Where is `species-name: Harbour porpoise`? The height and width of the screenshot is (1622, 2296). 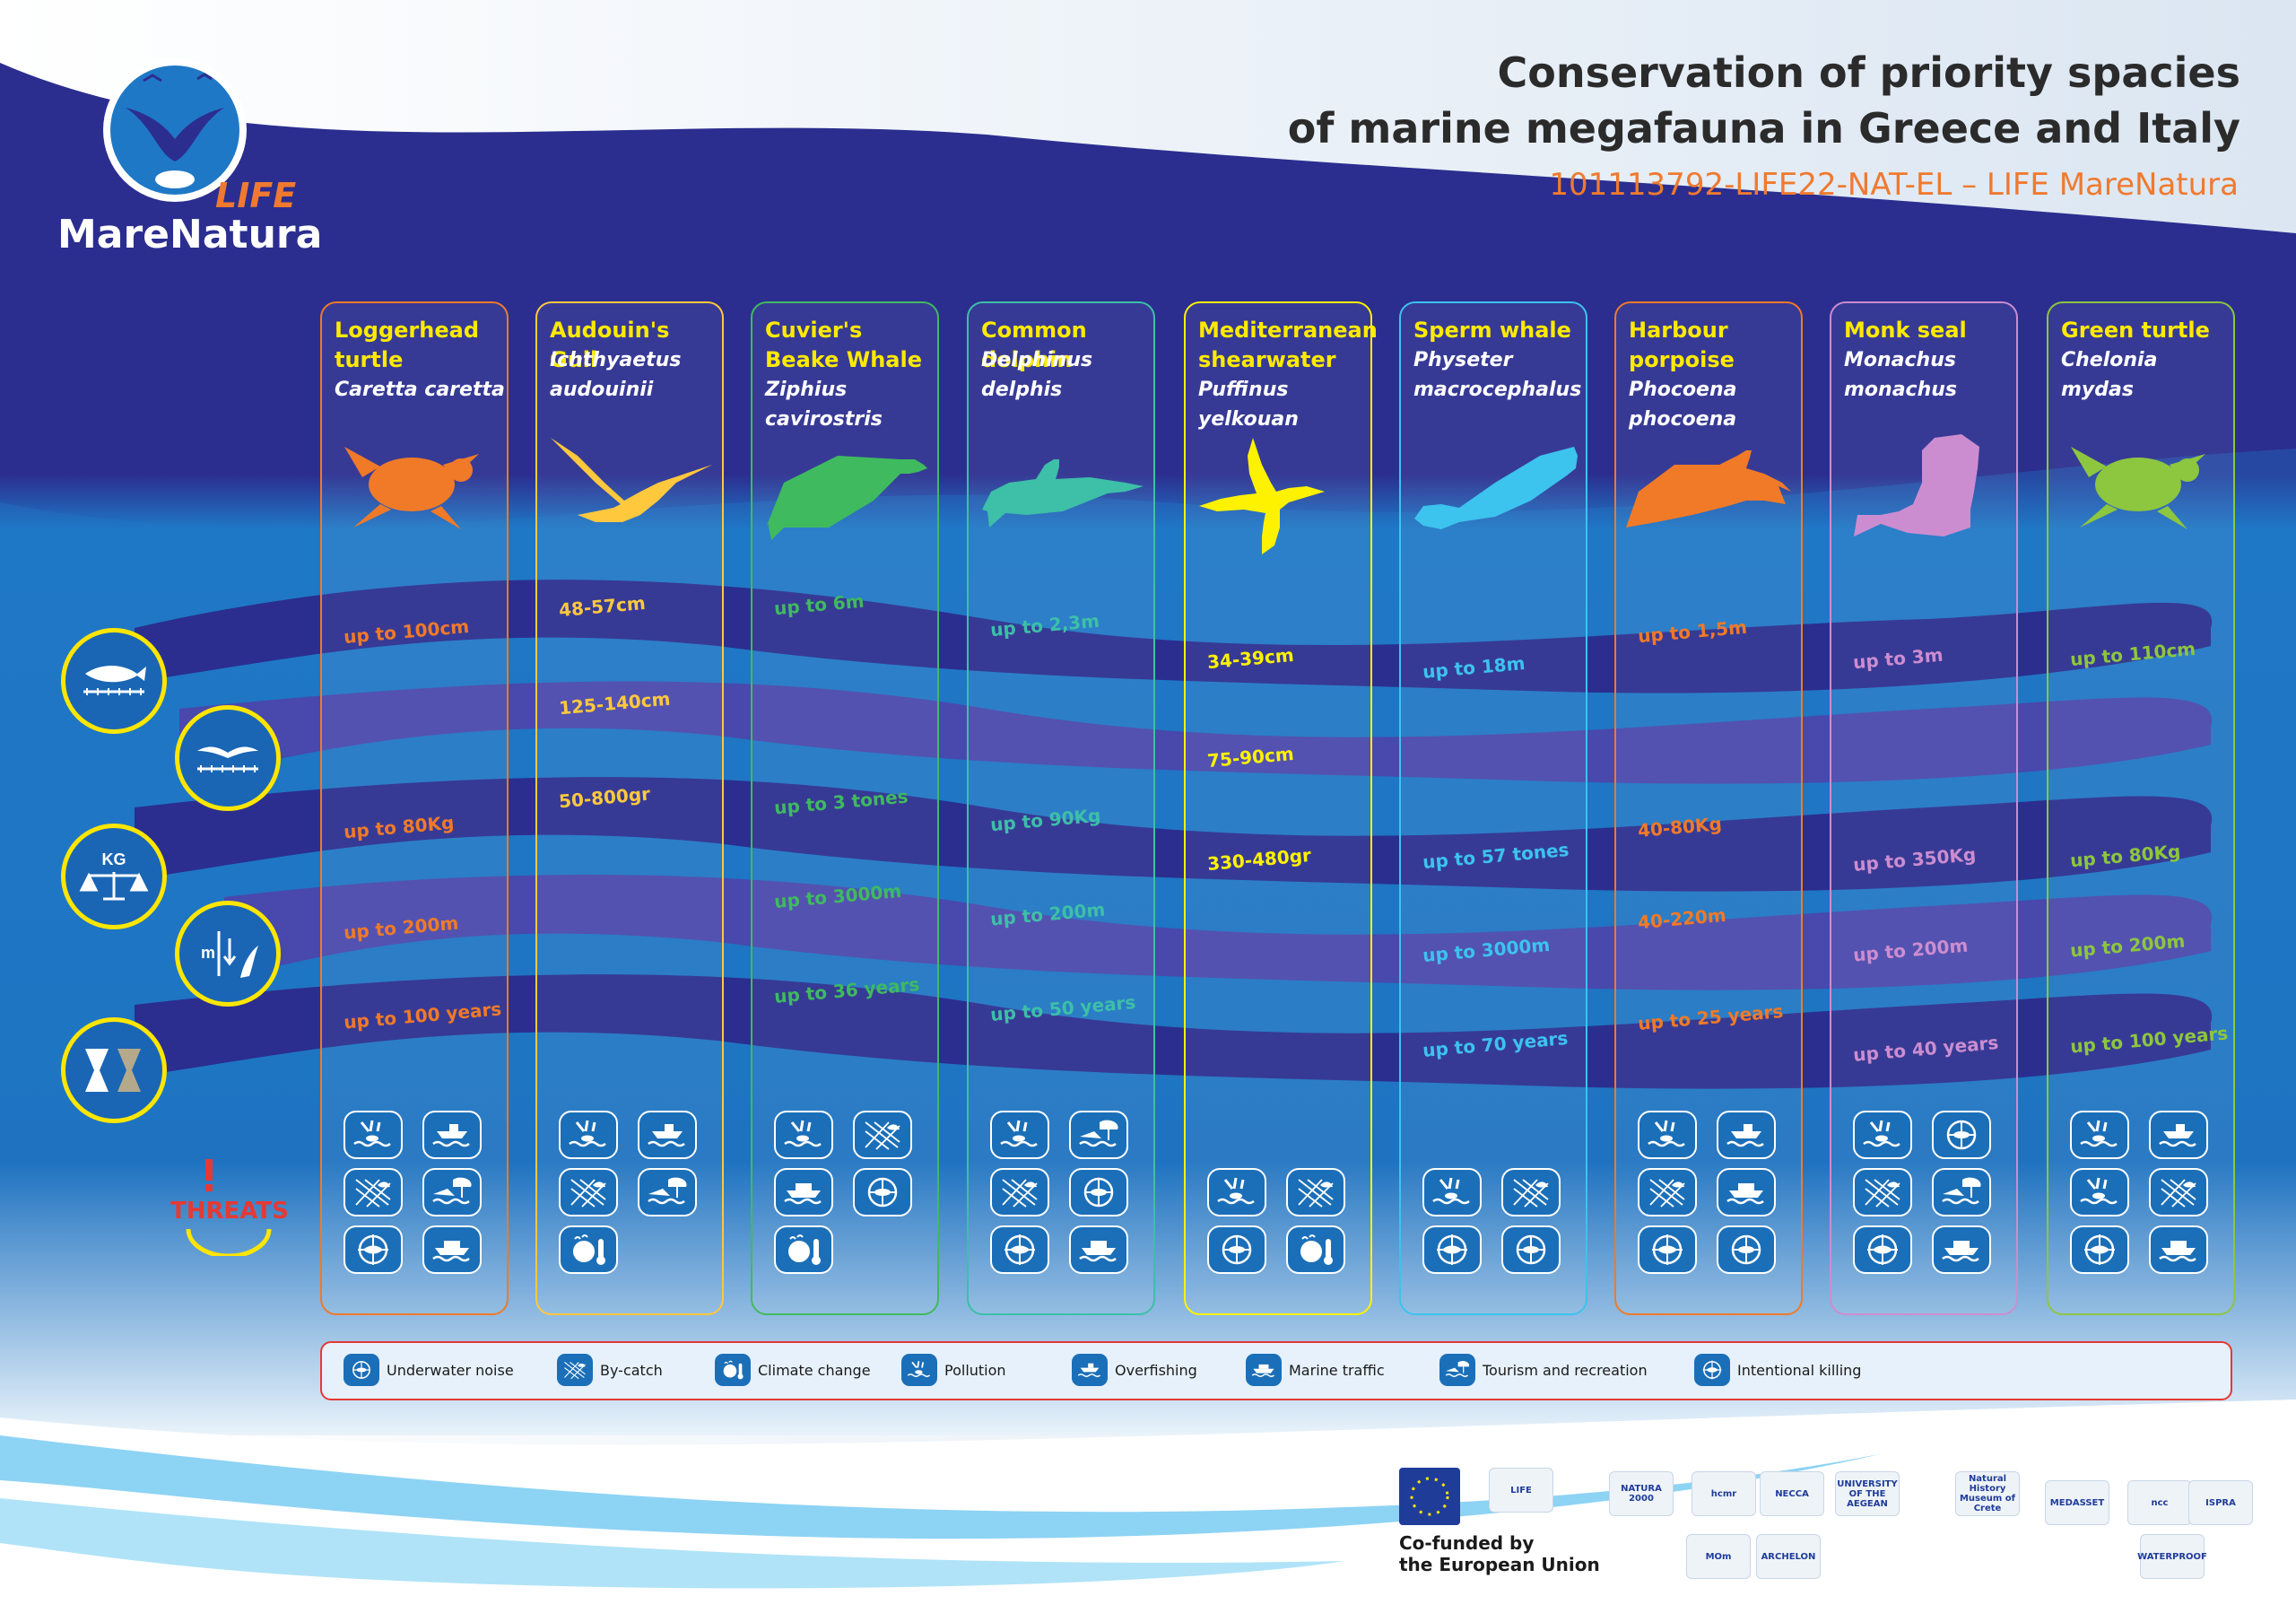
species-name: Harbour porpoise is located at coordinates (1682, 345).